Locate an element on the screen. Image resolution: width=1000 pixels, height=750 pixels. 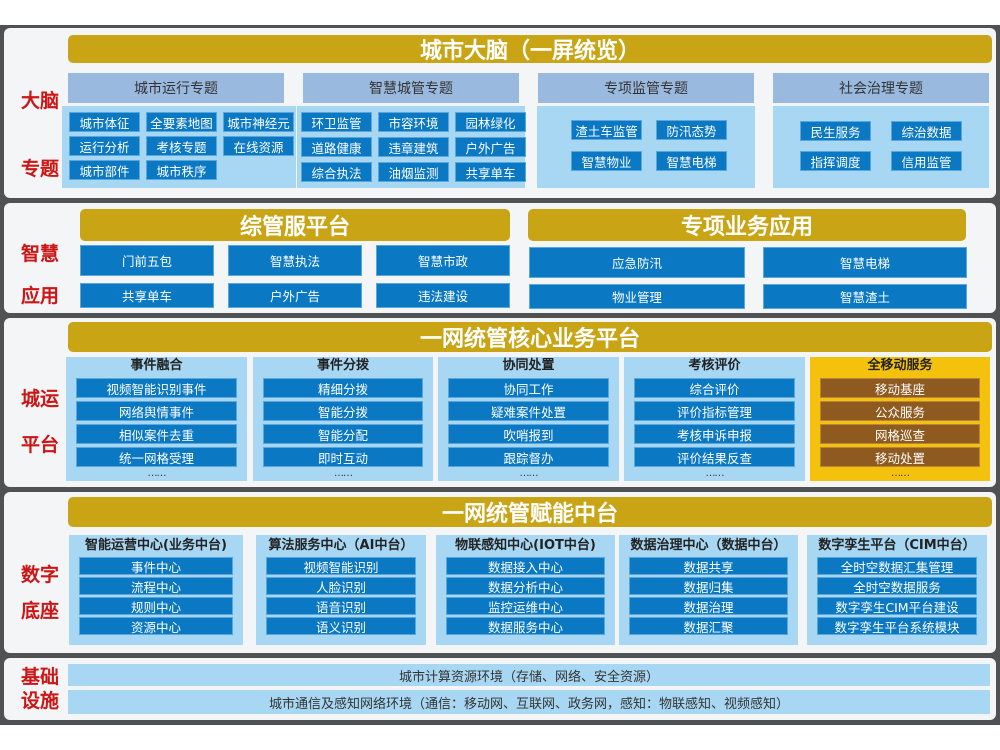
topic-item: 城市神经元 is located at coordinates (258, 122).